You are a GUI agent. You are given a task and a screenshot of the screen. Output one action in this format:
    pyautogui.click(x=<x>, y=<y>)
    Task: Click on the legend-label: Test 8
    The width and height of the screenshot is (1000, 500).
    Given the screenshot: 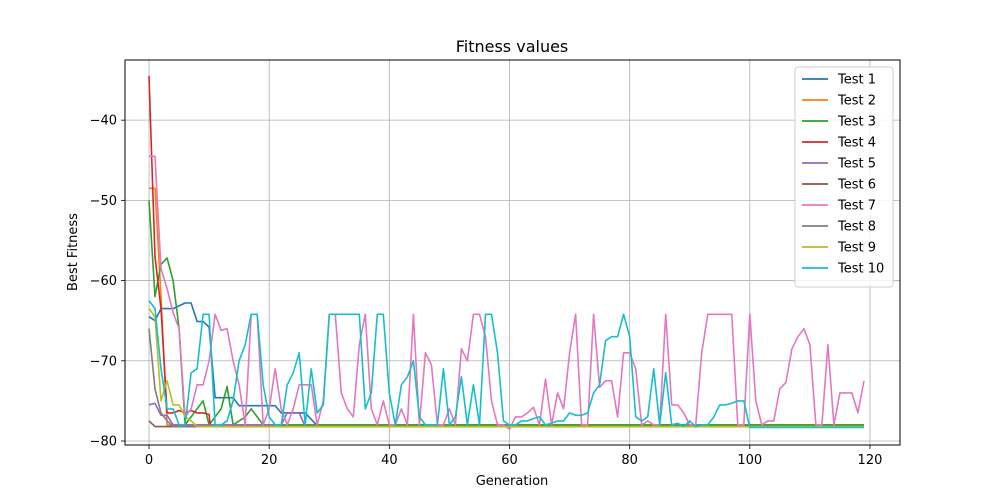 What is the action you would take?
    pyautogui.click(x=856, y=227)
    